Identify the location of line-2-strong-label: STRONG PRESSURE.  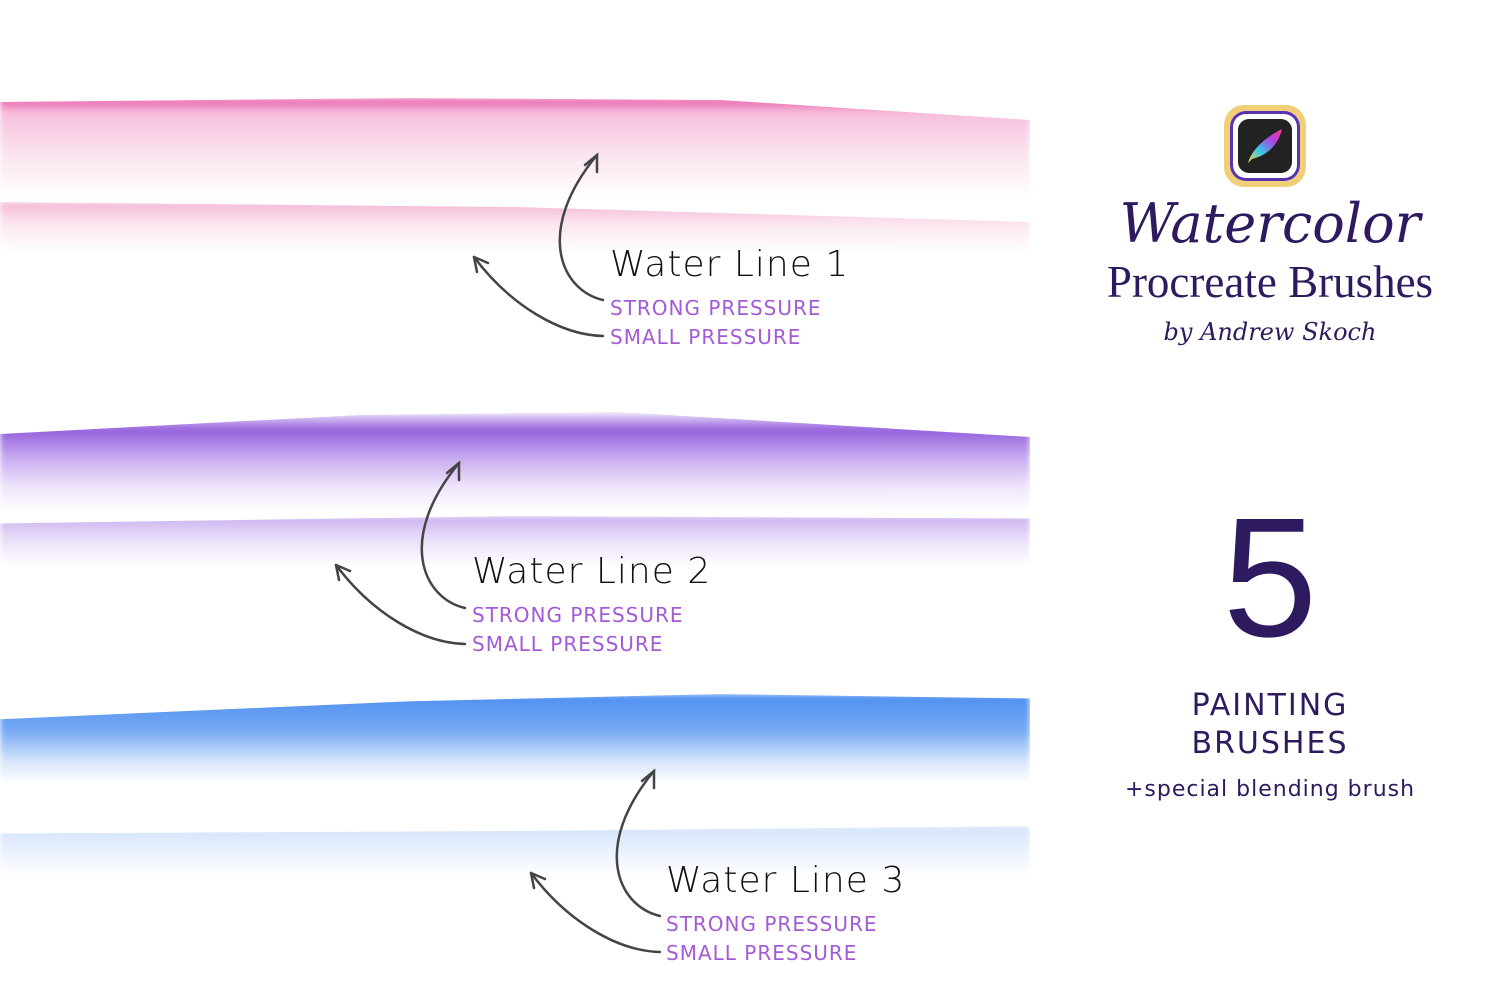
(578, 615).